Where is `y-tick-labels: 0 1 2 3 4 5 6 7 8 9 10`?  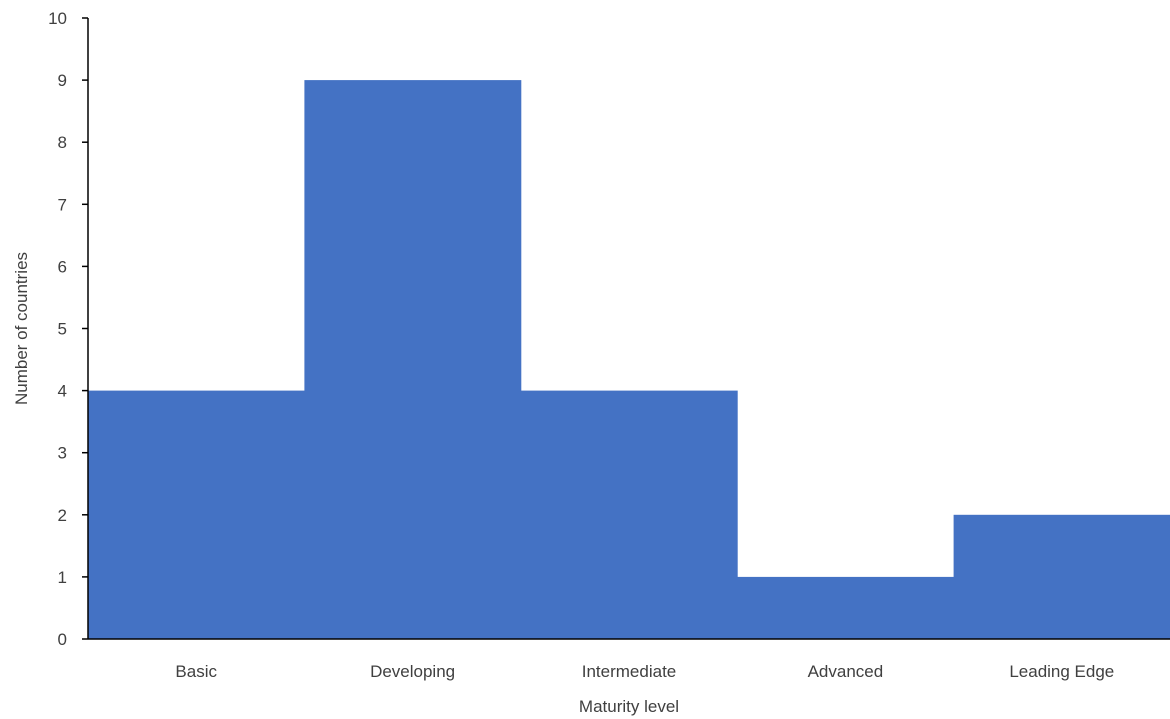 y-tick-labels: 0 1 2 3 4 5 6 7 8 9 10 is located at coordinates (57, 329).